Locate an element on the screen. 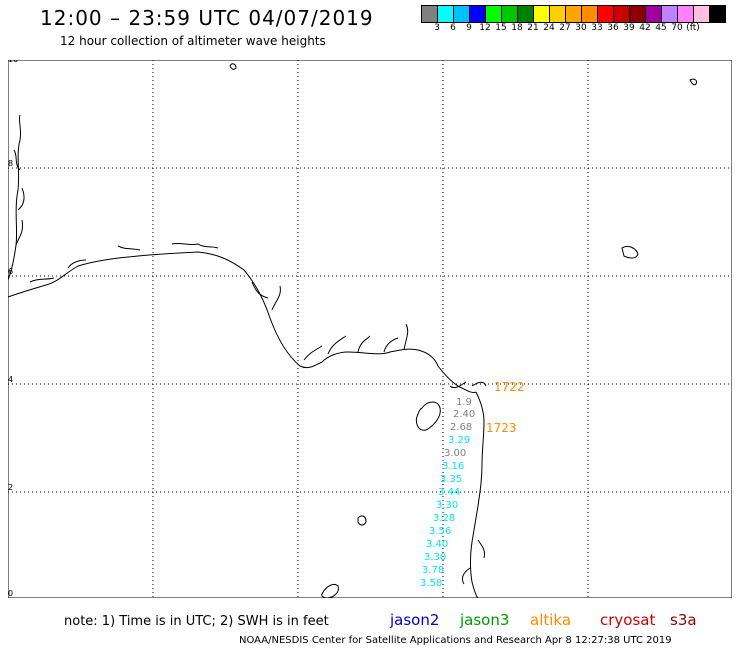  swh-value-label: 3.40 is located at coordinates (437, 544).